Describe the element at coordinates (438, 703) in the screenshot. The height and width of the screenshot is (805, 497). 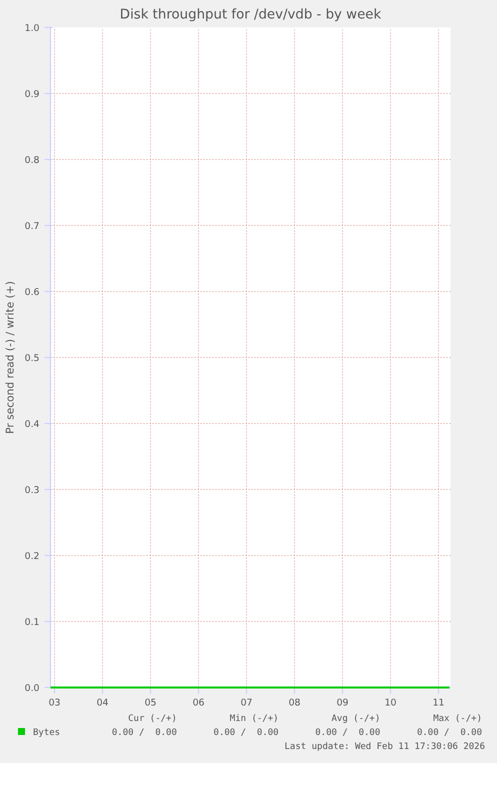
I see `x-tick-label: 11` at that location.